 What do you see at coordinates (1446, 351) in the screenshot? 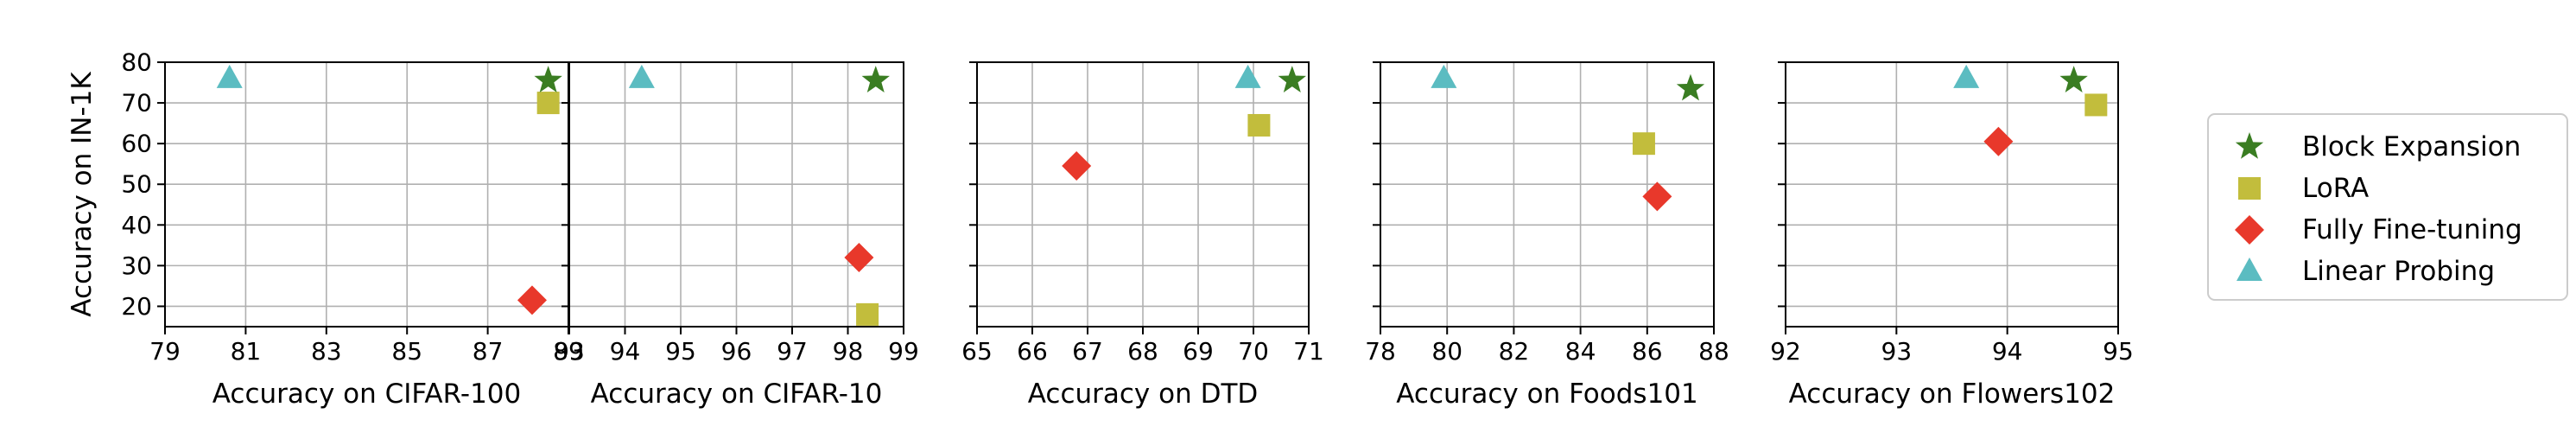
I see `x-tick-label: 80` at bounding box center [1446, 351].